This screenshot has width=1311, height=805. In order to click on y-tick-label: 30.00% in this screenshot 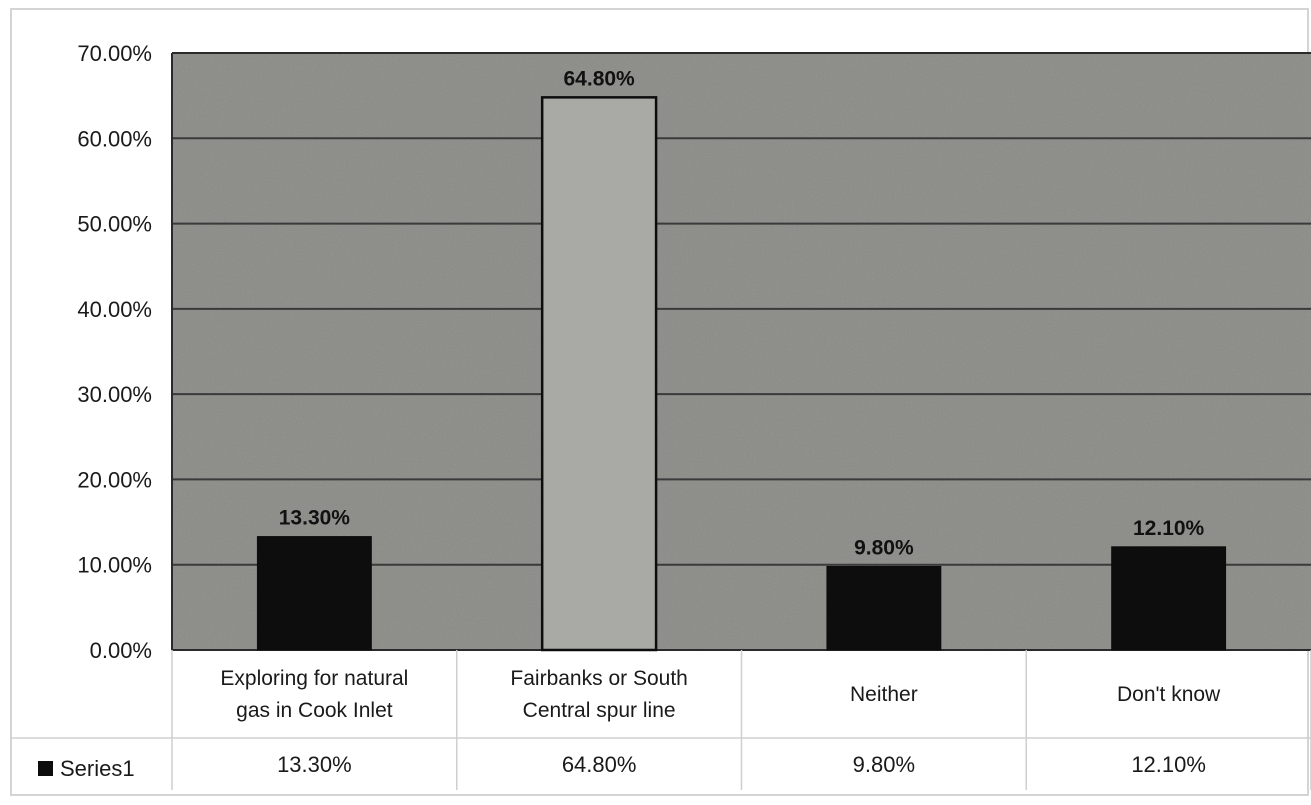, I will do `click(114, 394)`.